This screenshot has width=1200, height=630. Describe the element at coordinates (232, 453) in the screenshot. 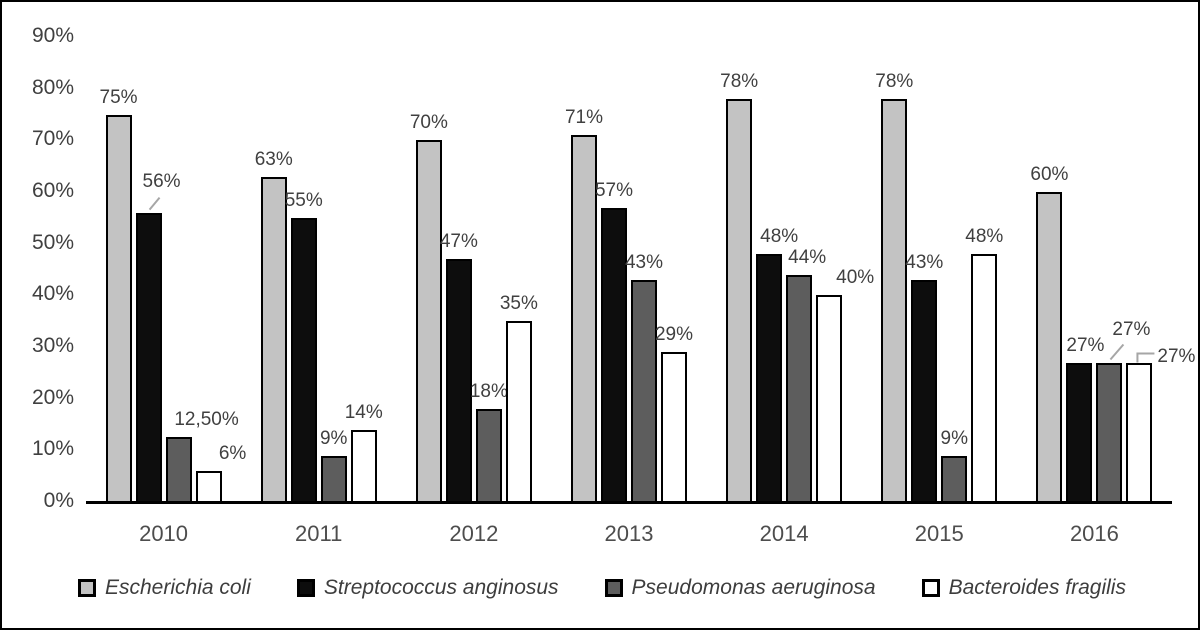

I see `bar-value-label: 6%` at that location.